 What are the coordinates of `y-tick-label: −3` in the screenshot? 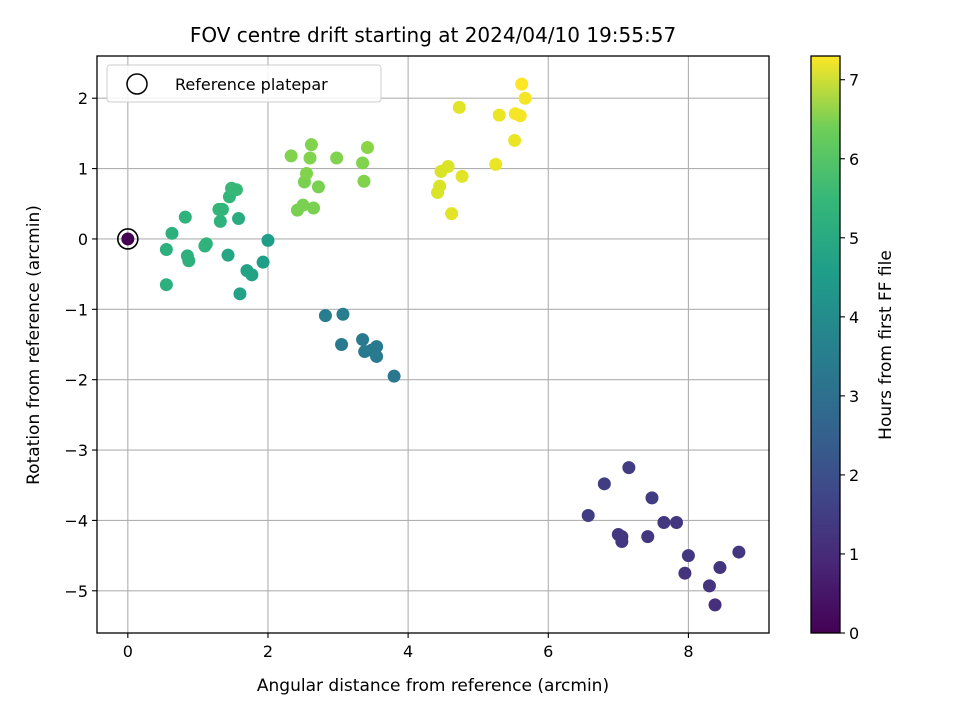 It's located at (76, 450).